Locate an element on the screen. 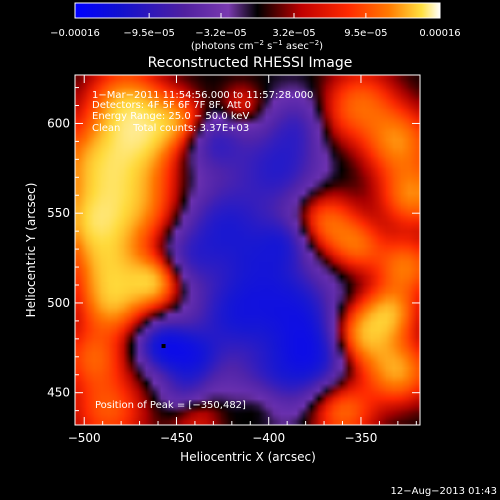 The image size is (500, 500). colorbar-tick-label: 0.00016 is located at coordinates (439, 33).